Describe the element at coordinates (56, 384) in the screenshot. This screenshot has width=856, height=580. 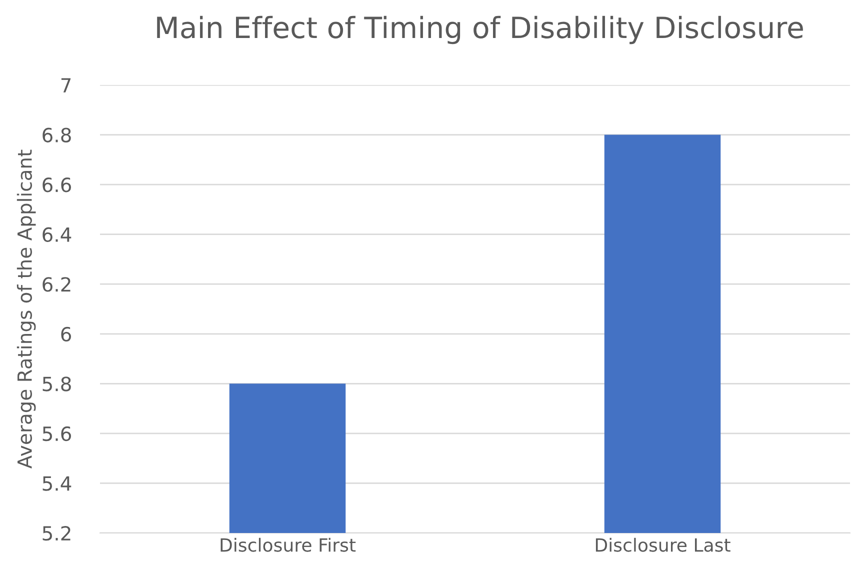
I see `y-tick-label: 5.8` at that location.